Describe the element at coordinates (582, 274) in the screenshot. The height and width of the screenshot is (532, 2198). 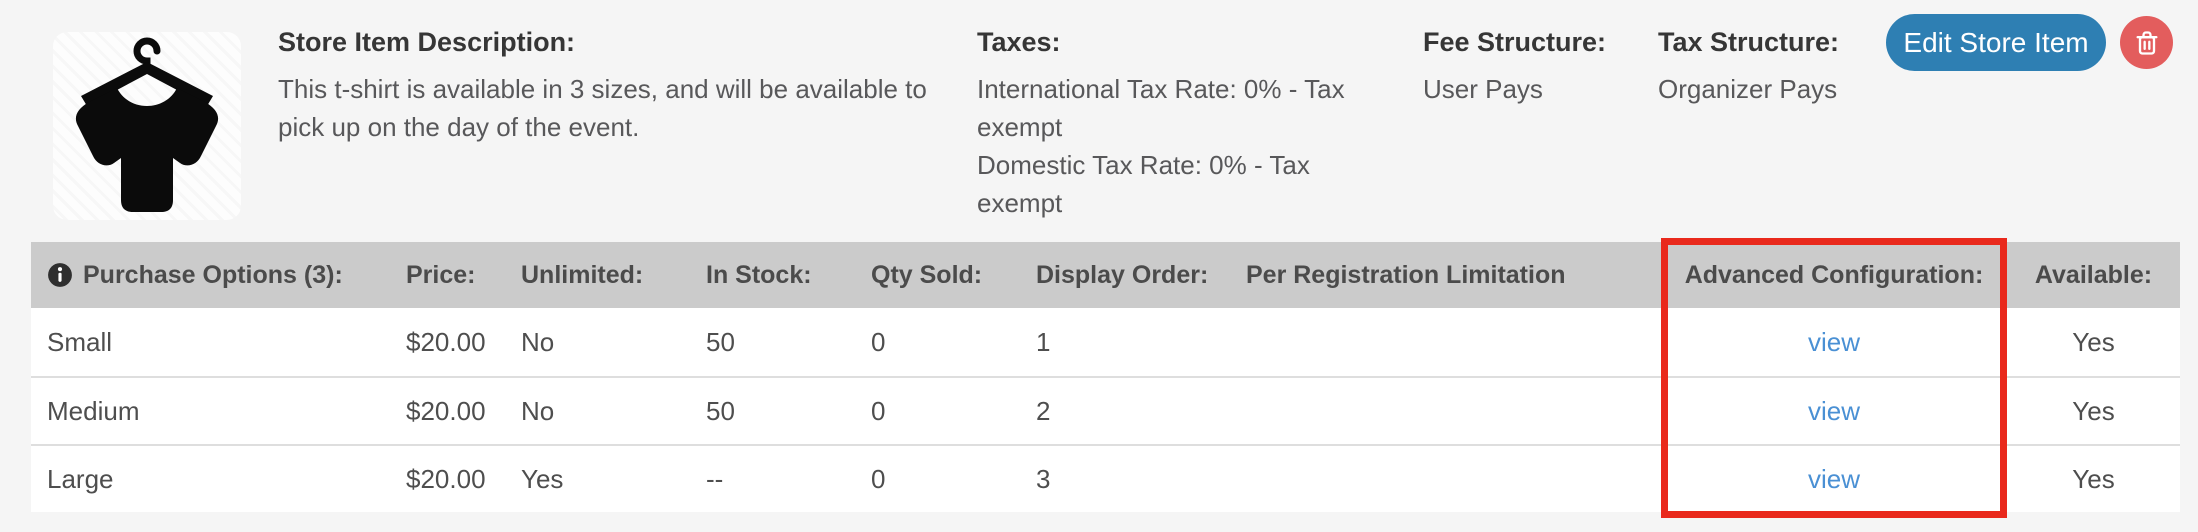
I see `header-unlimited: Unlimited:` at that location.